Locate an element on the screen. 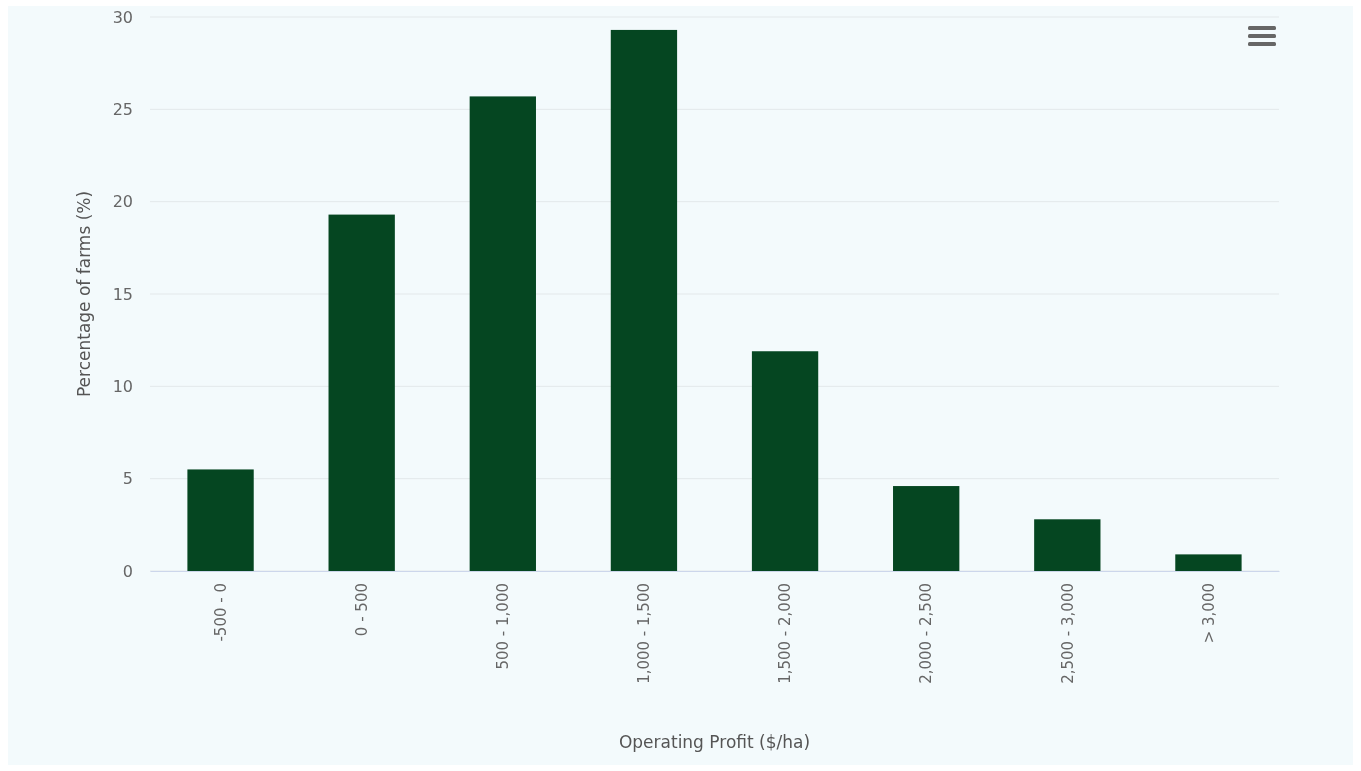 Image resolution: width=1361 pixels, height=771 pixels. x-tick-label: 500 - 1,000 is located at coordinates (503, 626).